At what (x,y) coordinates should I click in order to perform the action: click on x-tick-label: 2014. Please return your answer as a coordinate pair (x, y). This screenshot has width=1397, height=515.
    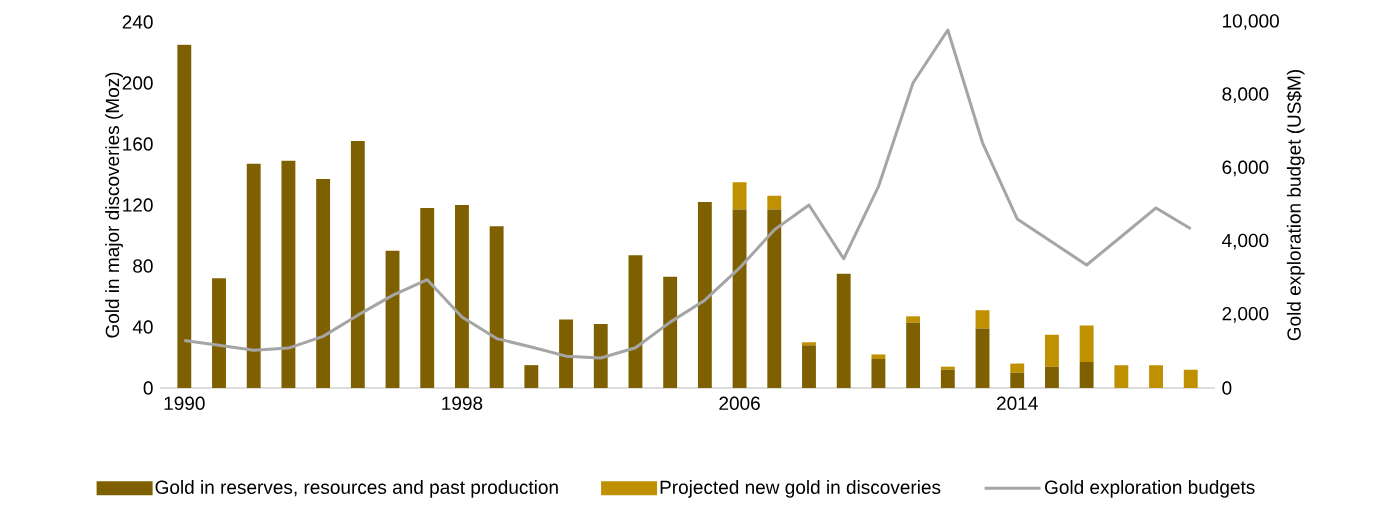
    Looking at the image, I should click on (1017, 403).